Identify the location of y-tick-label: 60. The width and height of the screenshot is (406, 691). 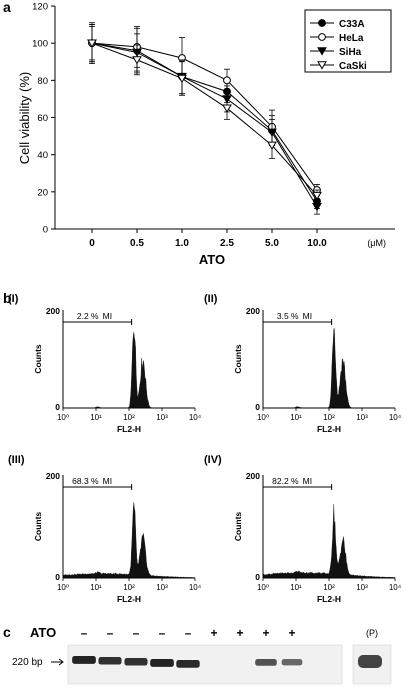
(42, 118).